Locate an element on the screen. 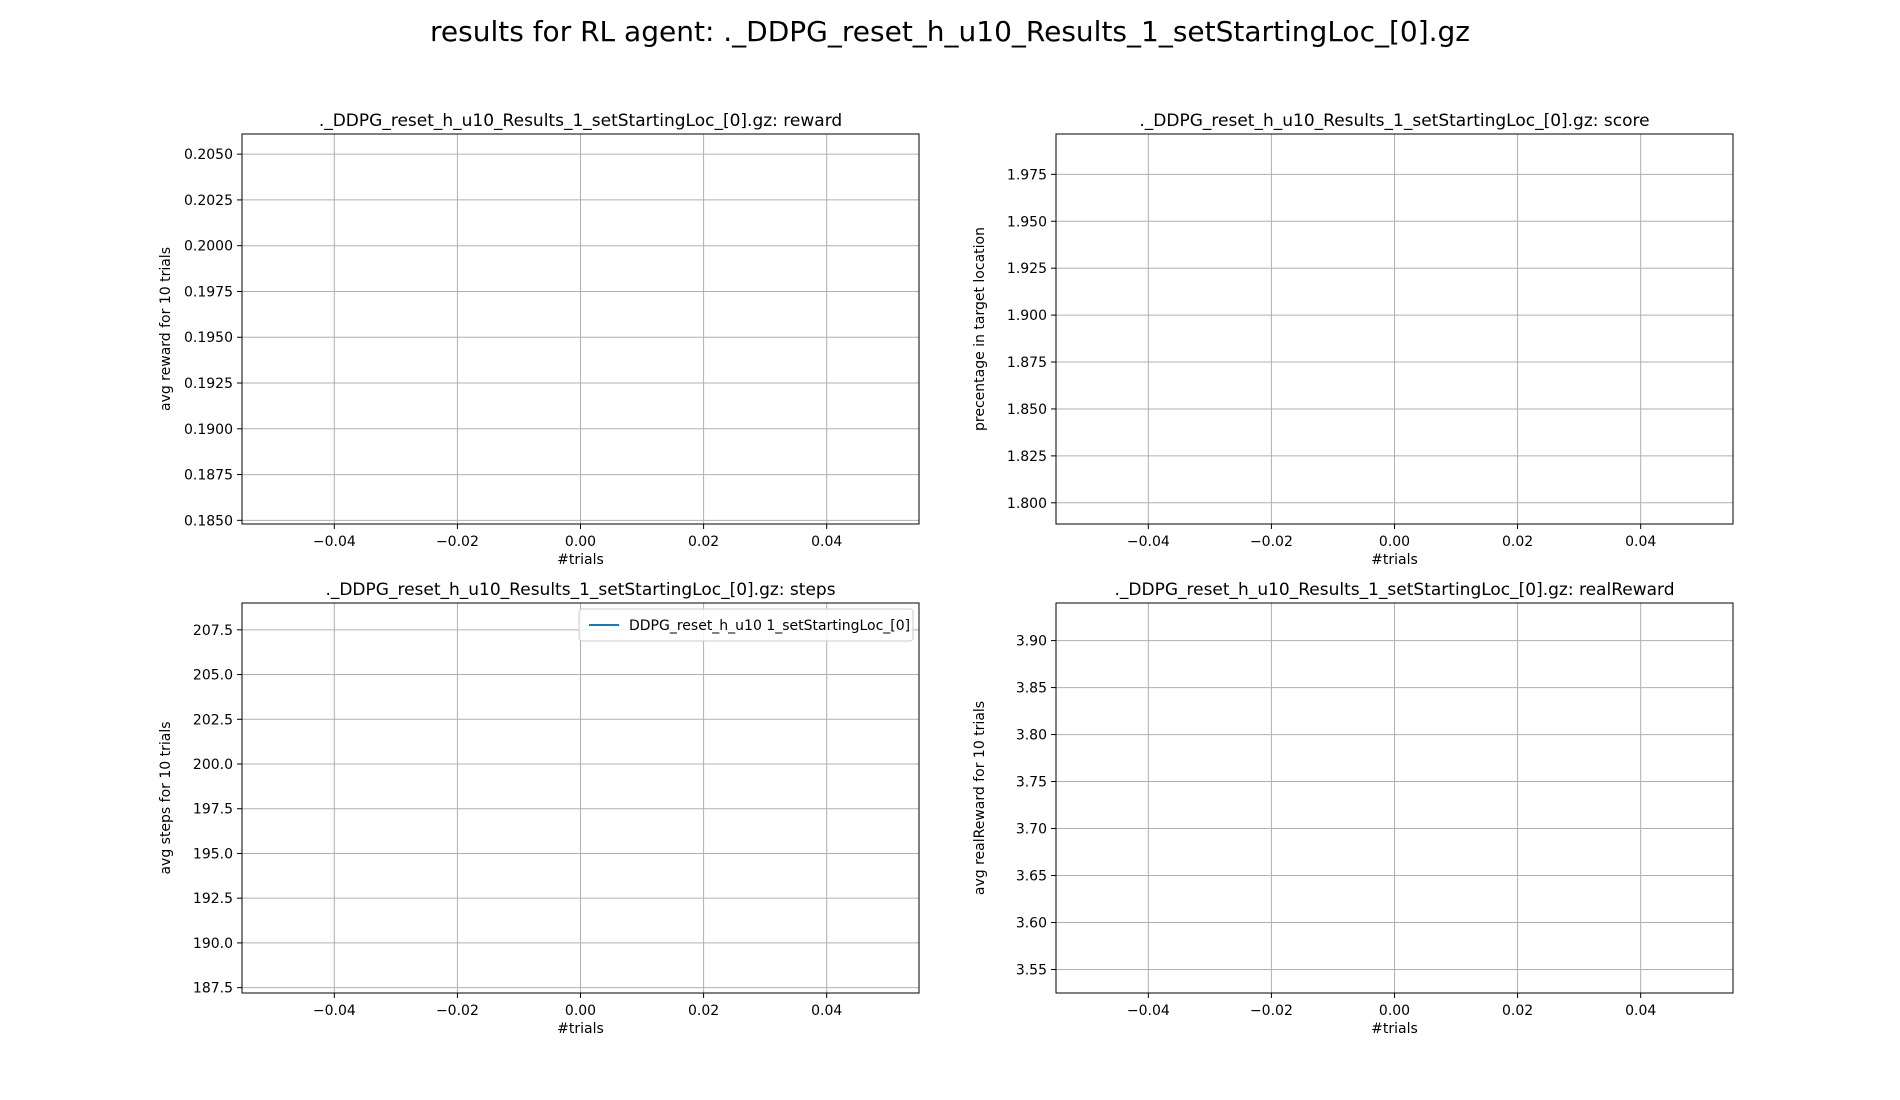  y-tick-label: 0.1850 is located at coordinates (208, 521).